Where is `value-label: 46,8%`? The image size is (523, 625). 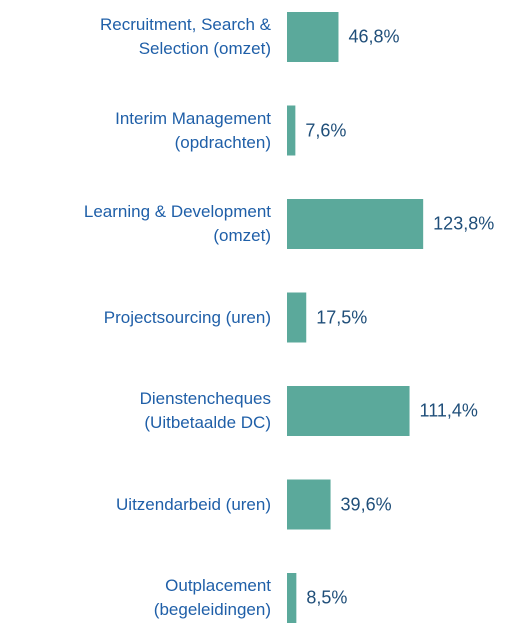
value-label: 46,8% is located at coordinates (374, 36).